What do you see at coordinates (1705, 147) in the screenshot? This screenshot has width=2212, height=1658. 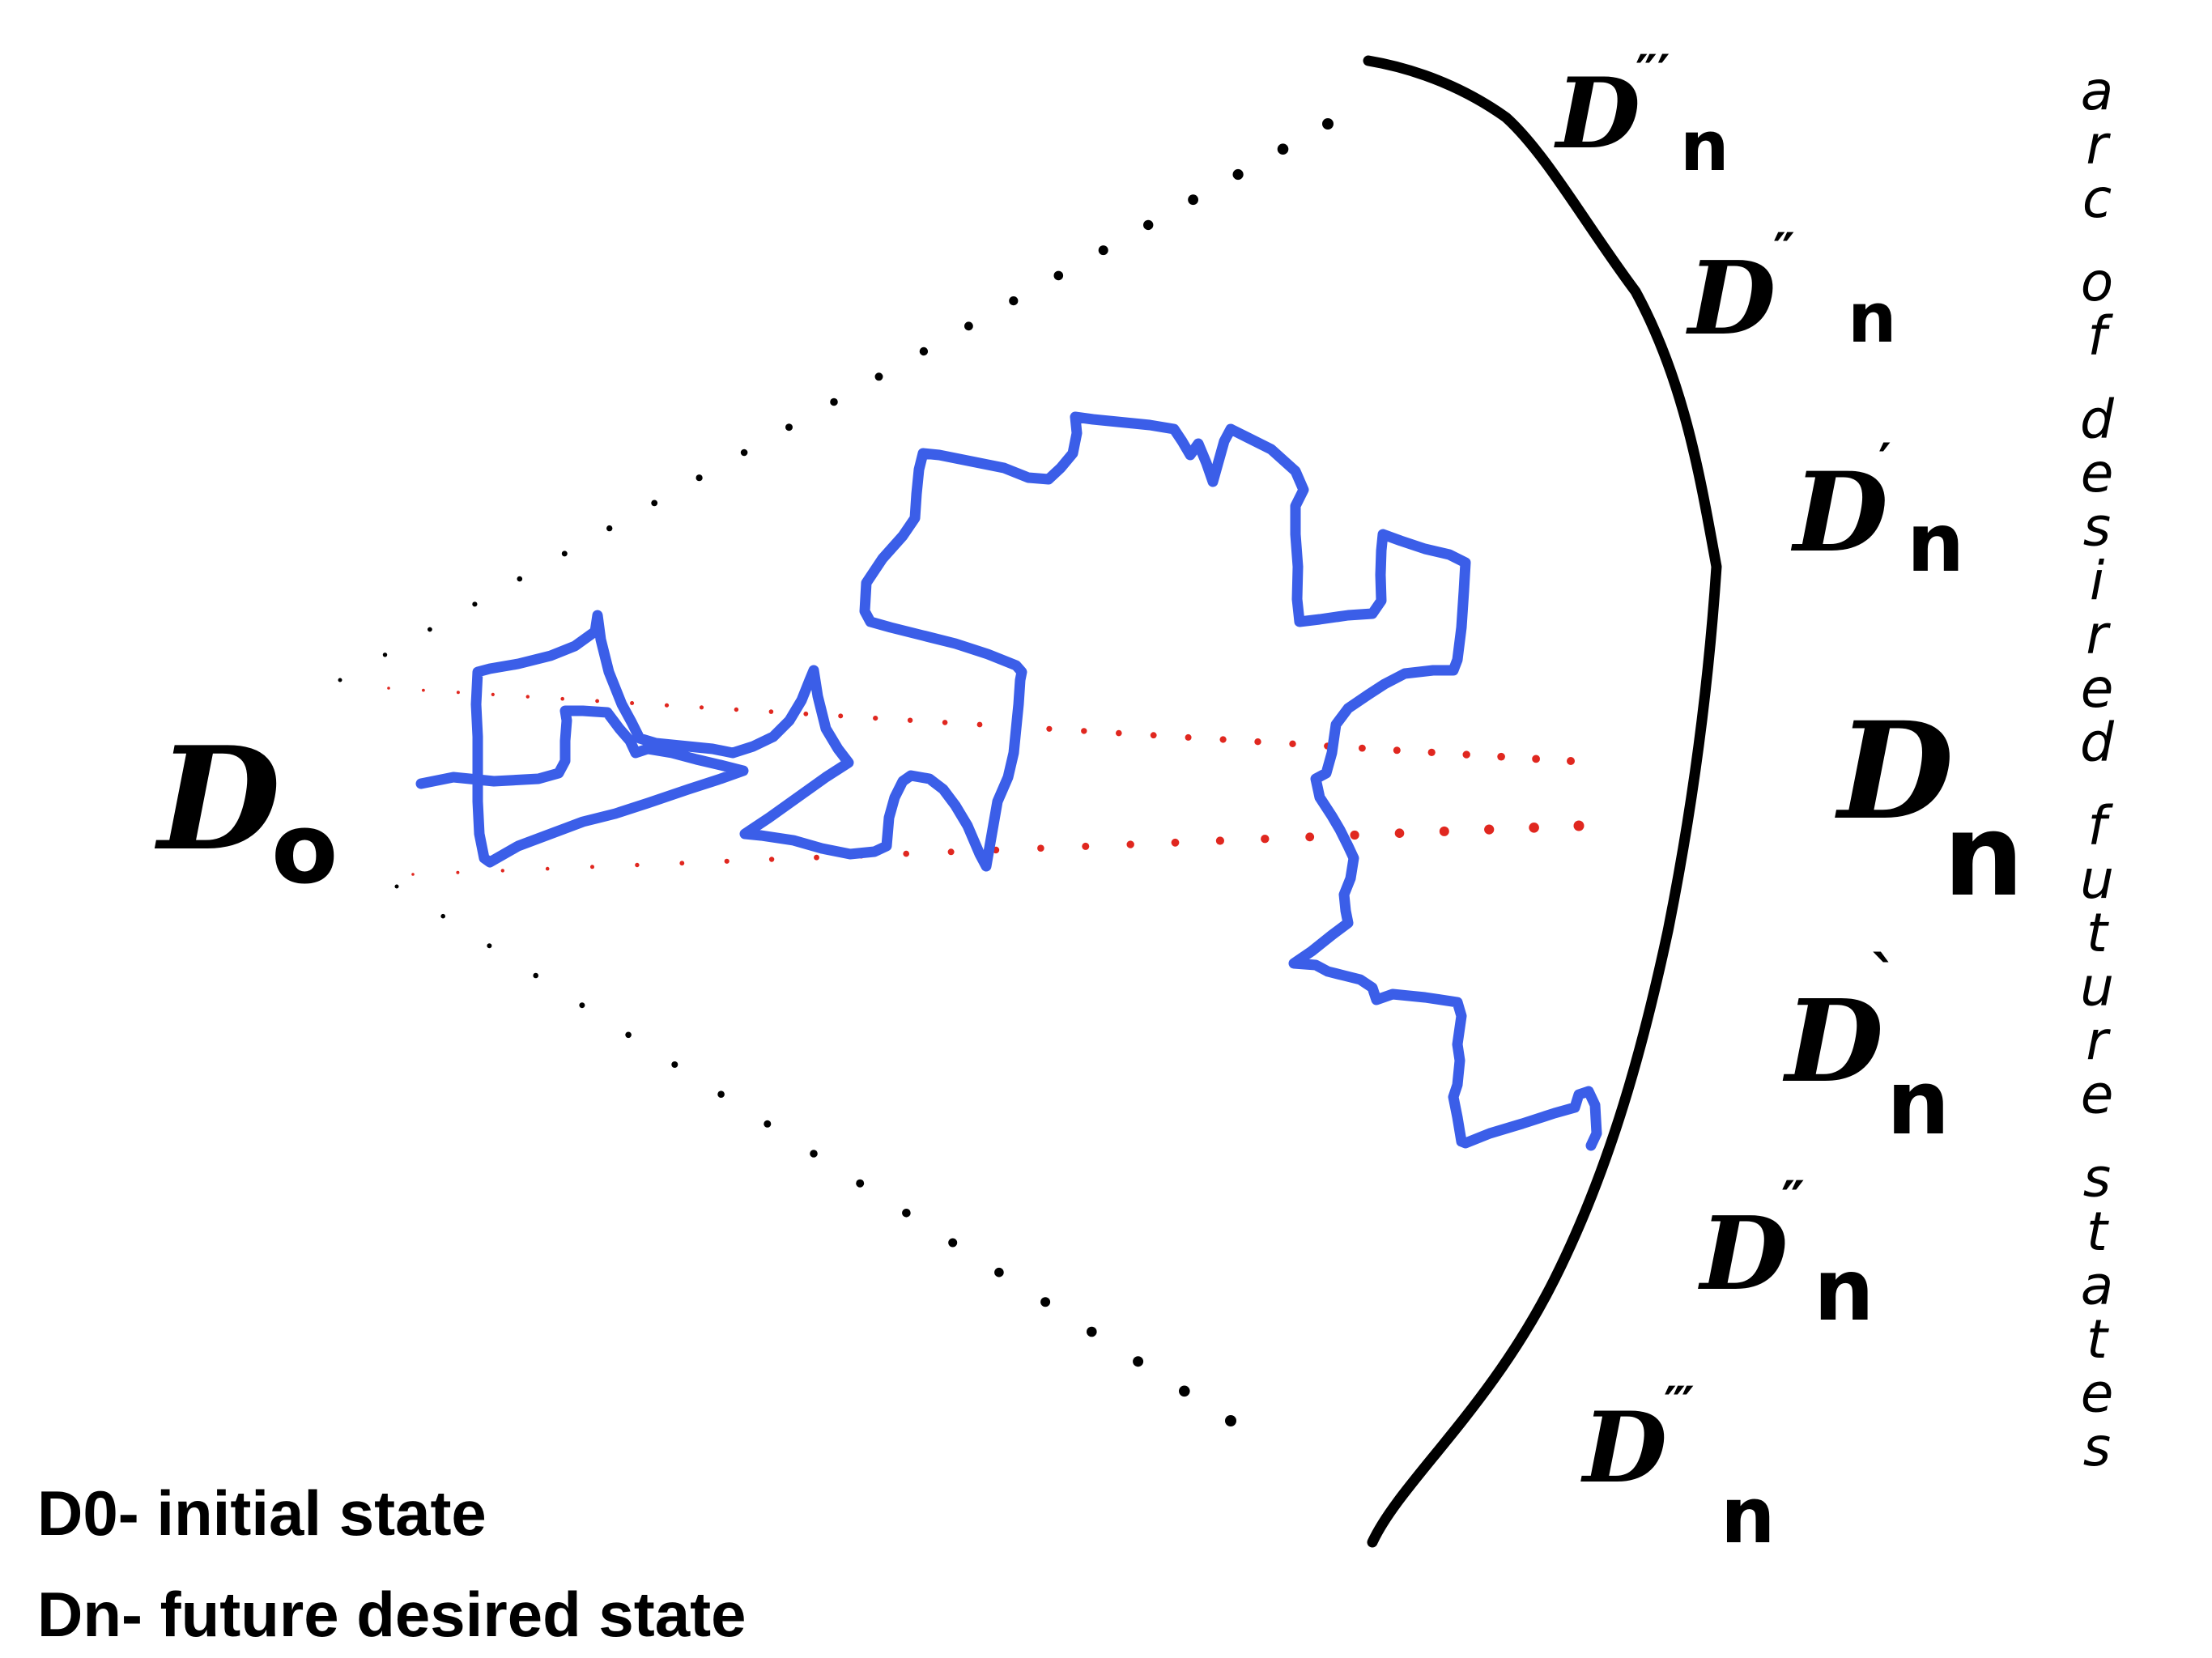 I see `future-state-1-sub: n` at bounding box center [1705, 147].